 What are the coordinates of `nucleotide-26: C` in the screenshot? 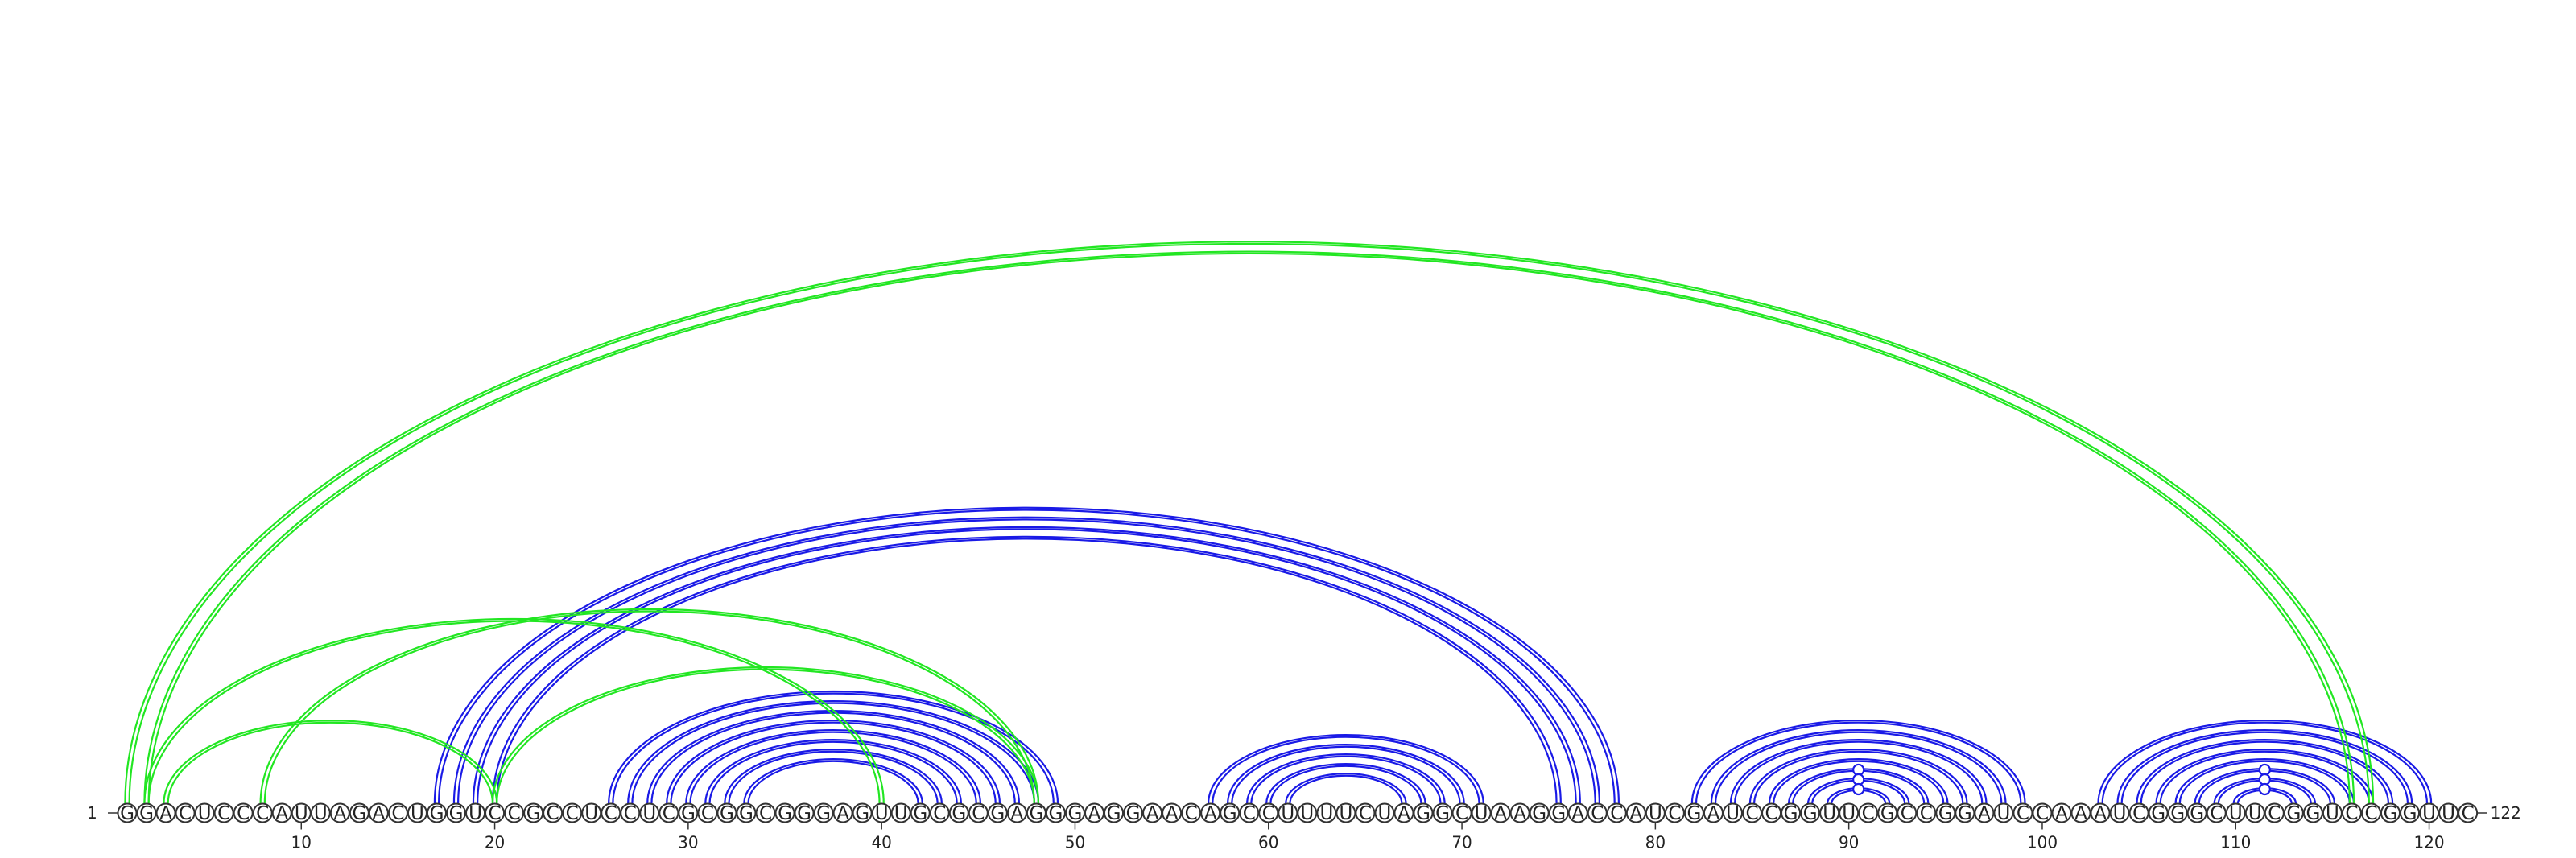 It's located at (611, 813).